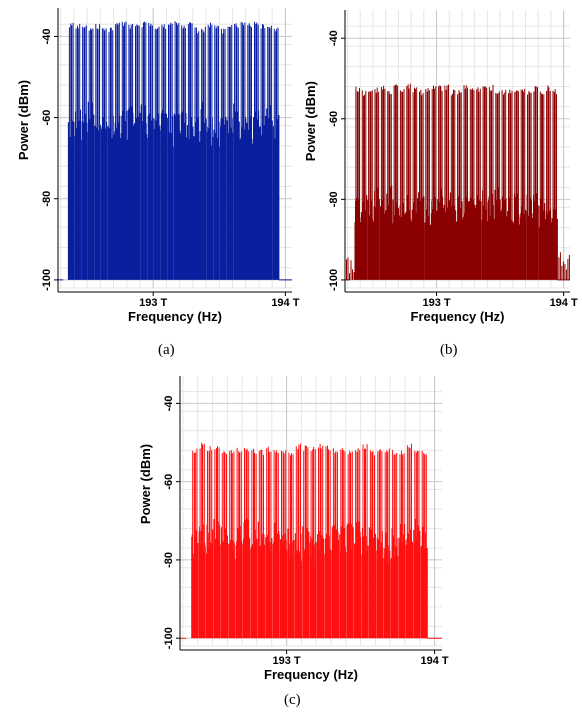 The height and width of the screenshot is (717, 582). I want to click on caption-a: (a), so click(166, 350).